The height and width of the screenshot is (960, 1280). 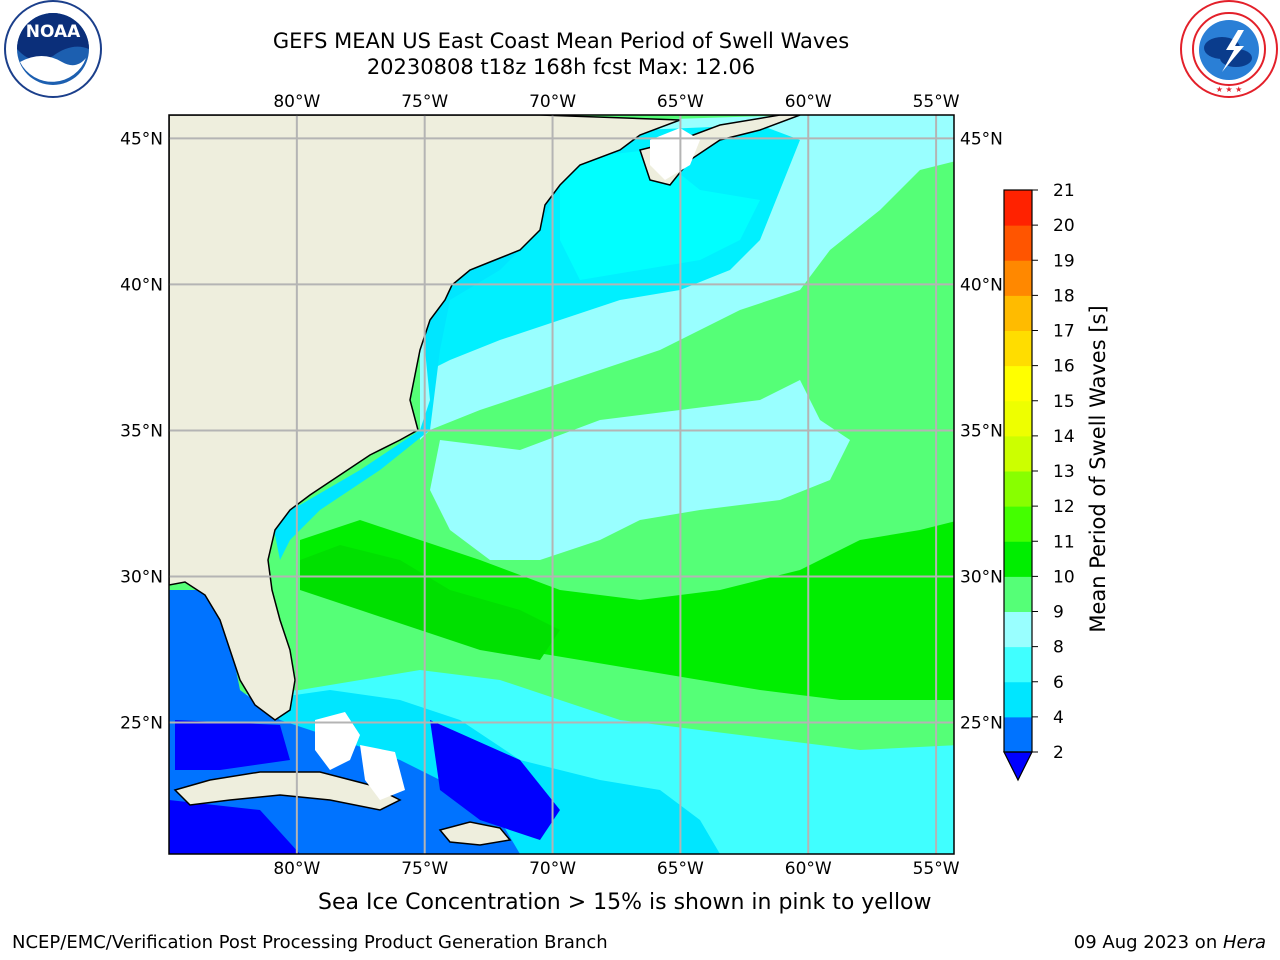 What do you see at coordinates (141, 285) in the screenshot?
I see `lat-tick-label-left: 40°N` at bounding box center [141, 285].